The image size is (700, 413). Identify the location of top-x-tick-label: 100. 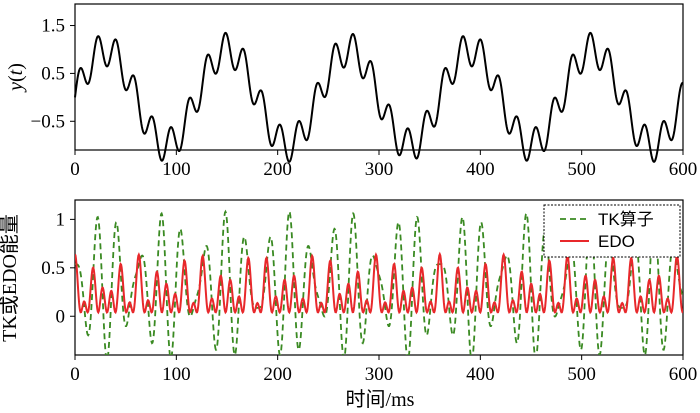
(176, 169).